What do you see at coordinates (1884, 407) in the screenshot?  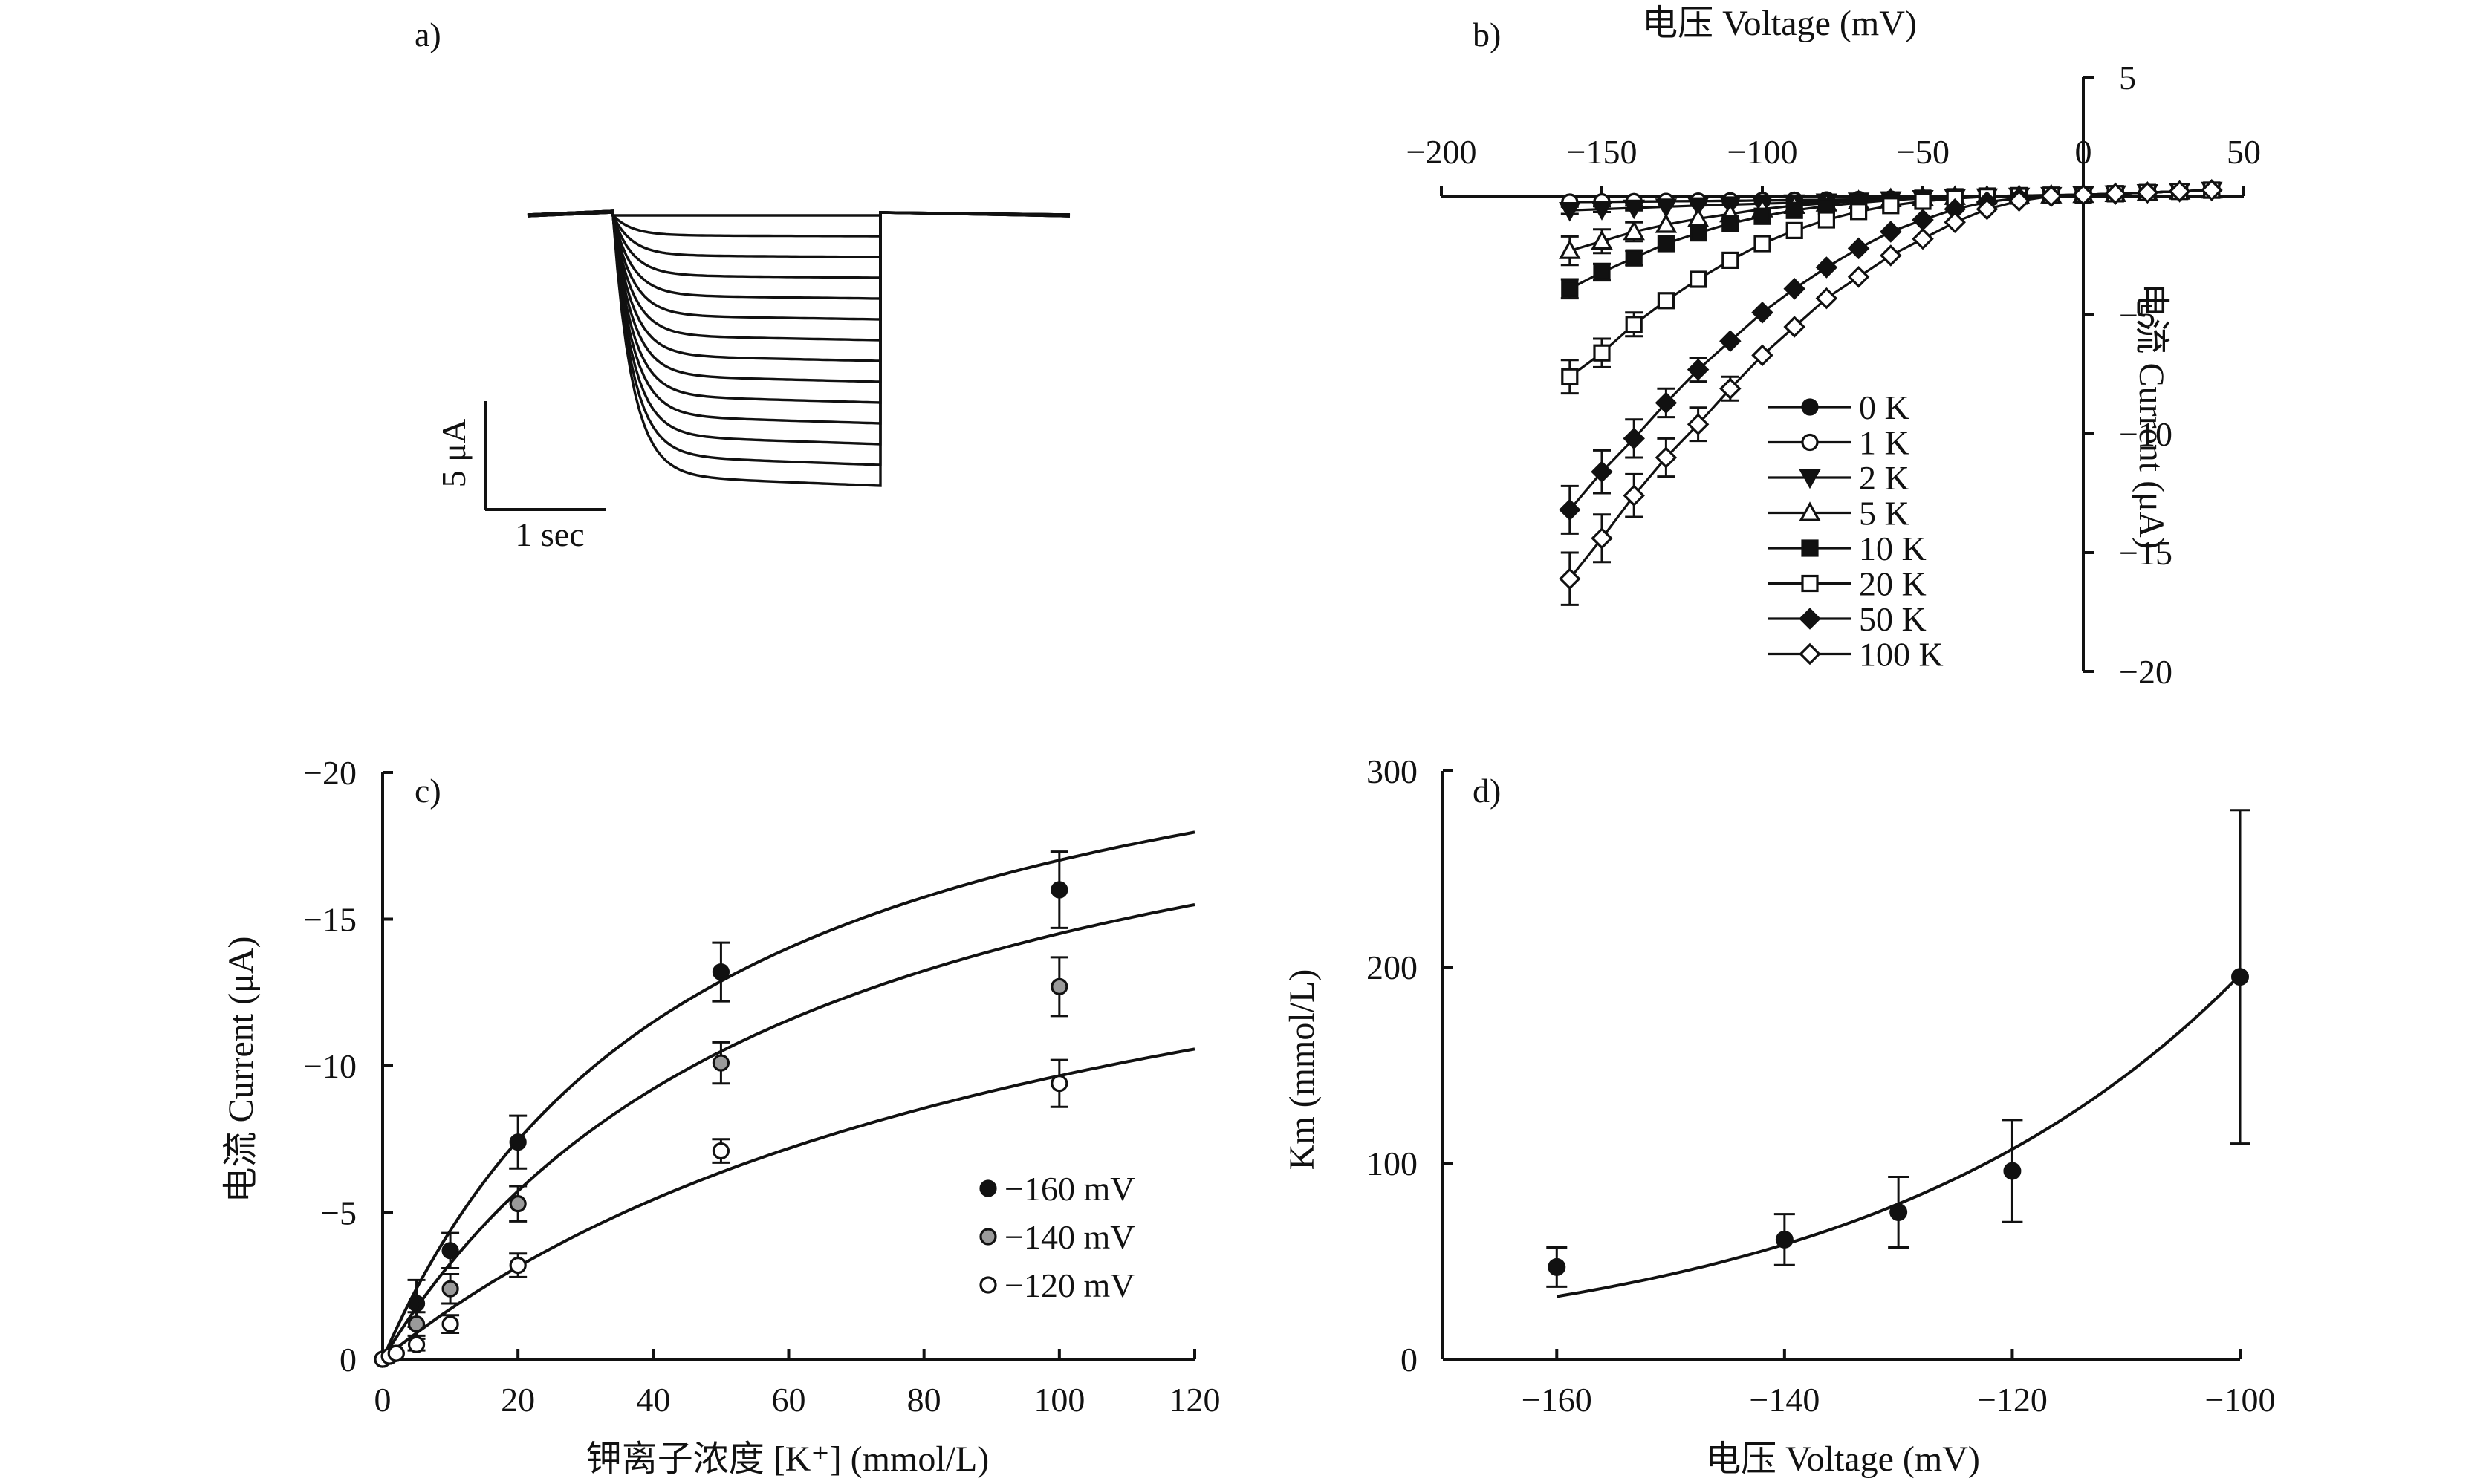 I see `legend-label: 0 K` at bounding box center [1884, 407].